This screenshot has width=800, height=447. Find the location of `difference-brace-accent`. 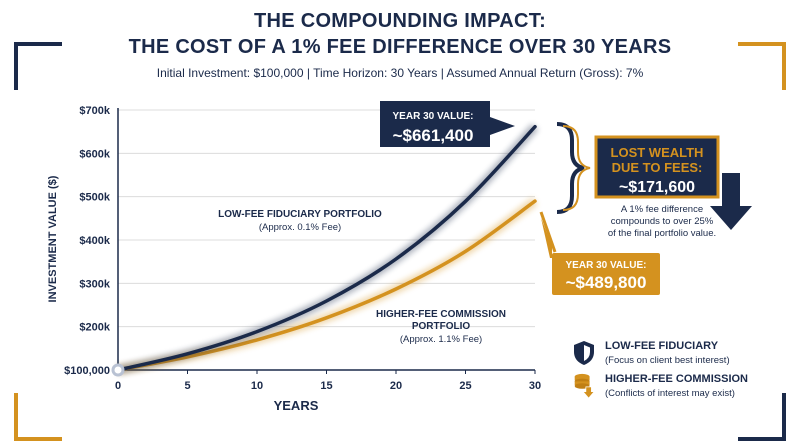

difference-brace-accent is located at coordinates (576, 168).